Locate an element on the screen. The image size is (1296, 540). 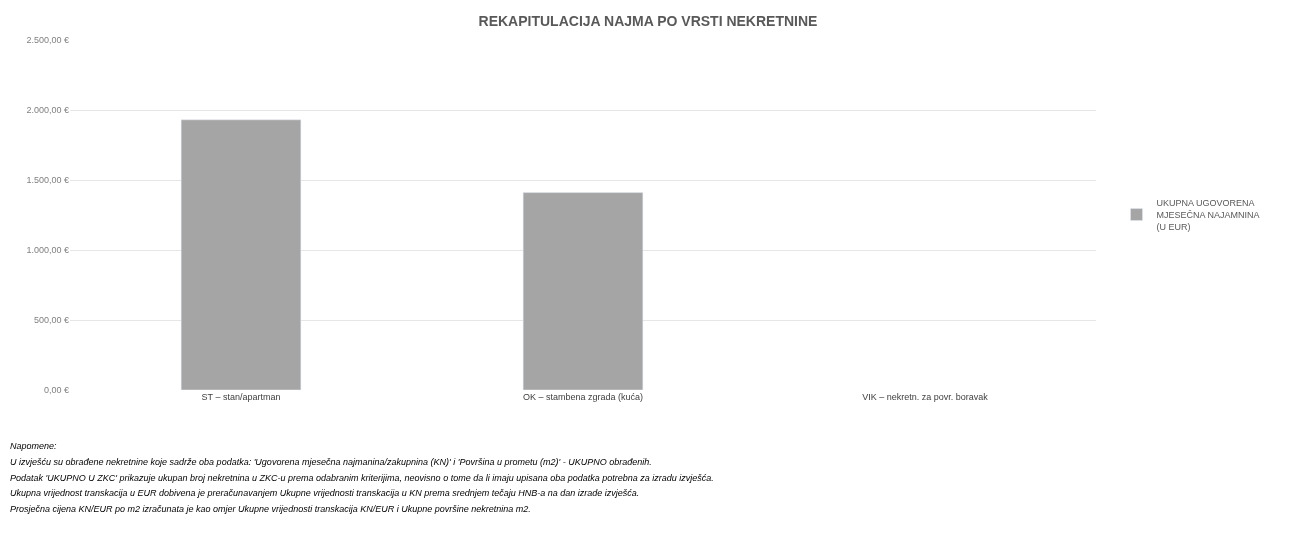
y-tick-label: 500,00 € is located at coordinates (51, 320).